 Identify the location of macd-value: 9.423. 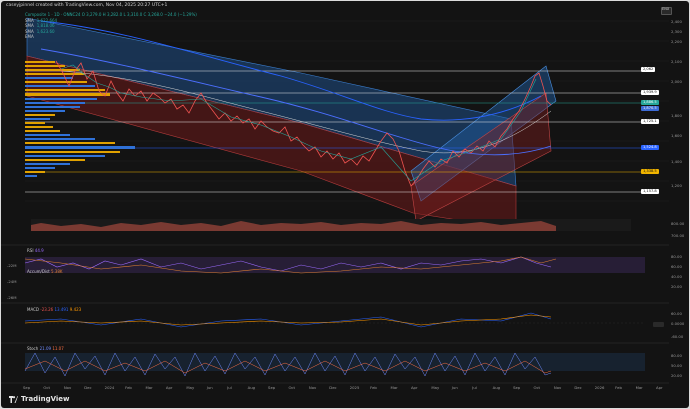
(75, 309).